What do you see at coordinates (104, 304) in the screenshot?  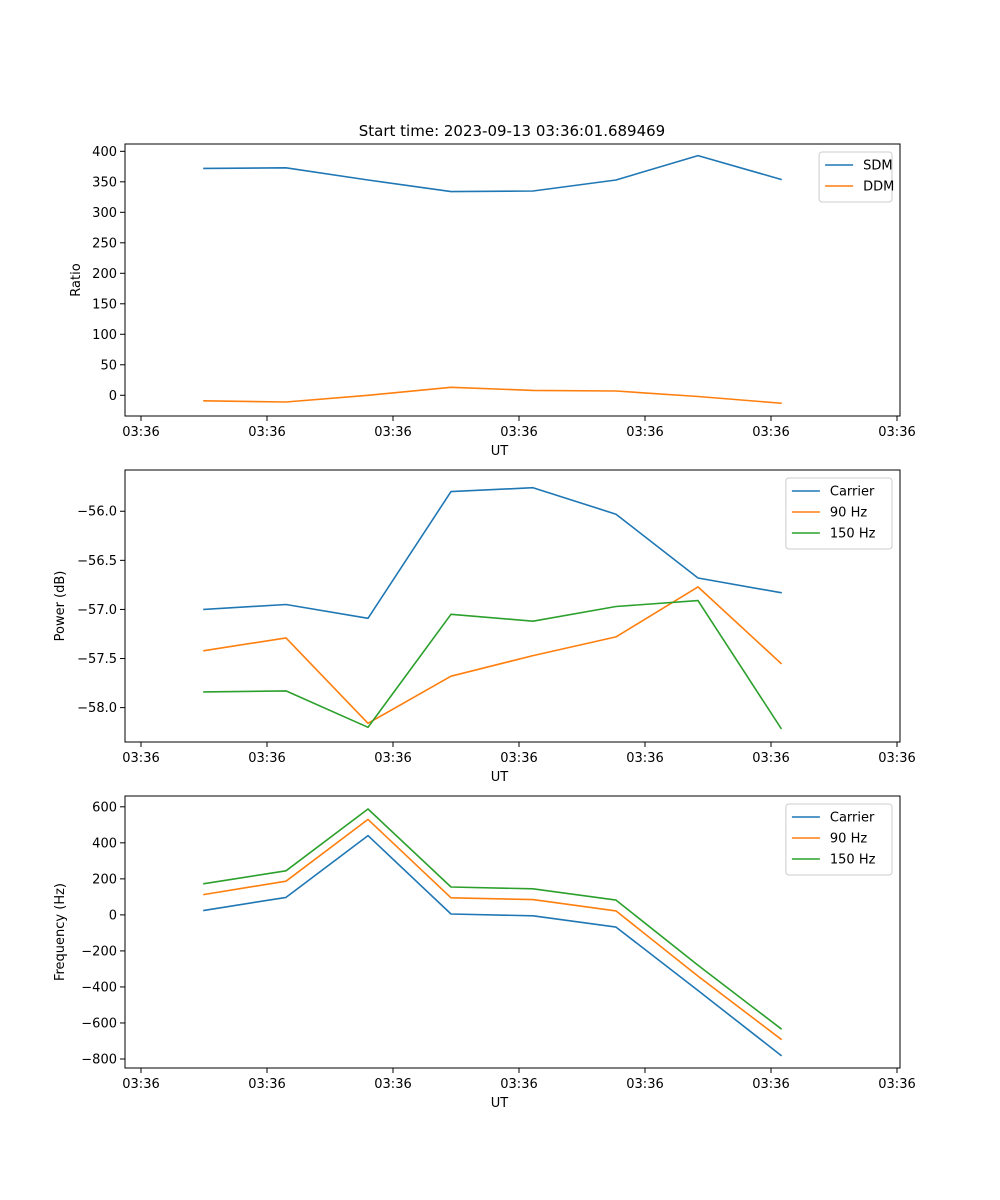 I see `y-tick-label: 150` at bounding box center [104, 304].